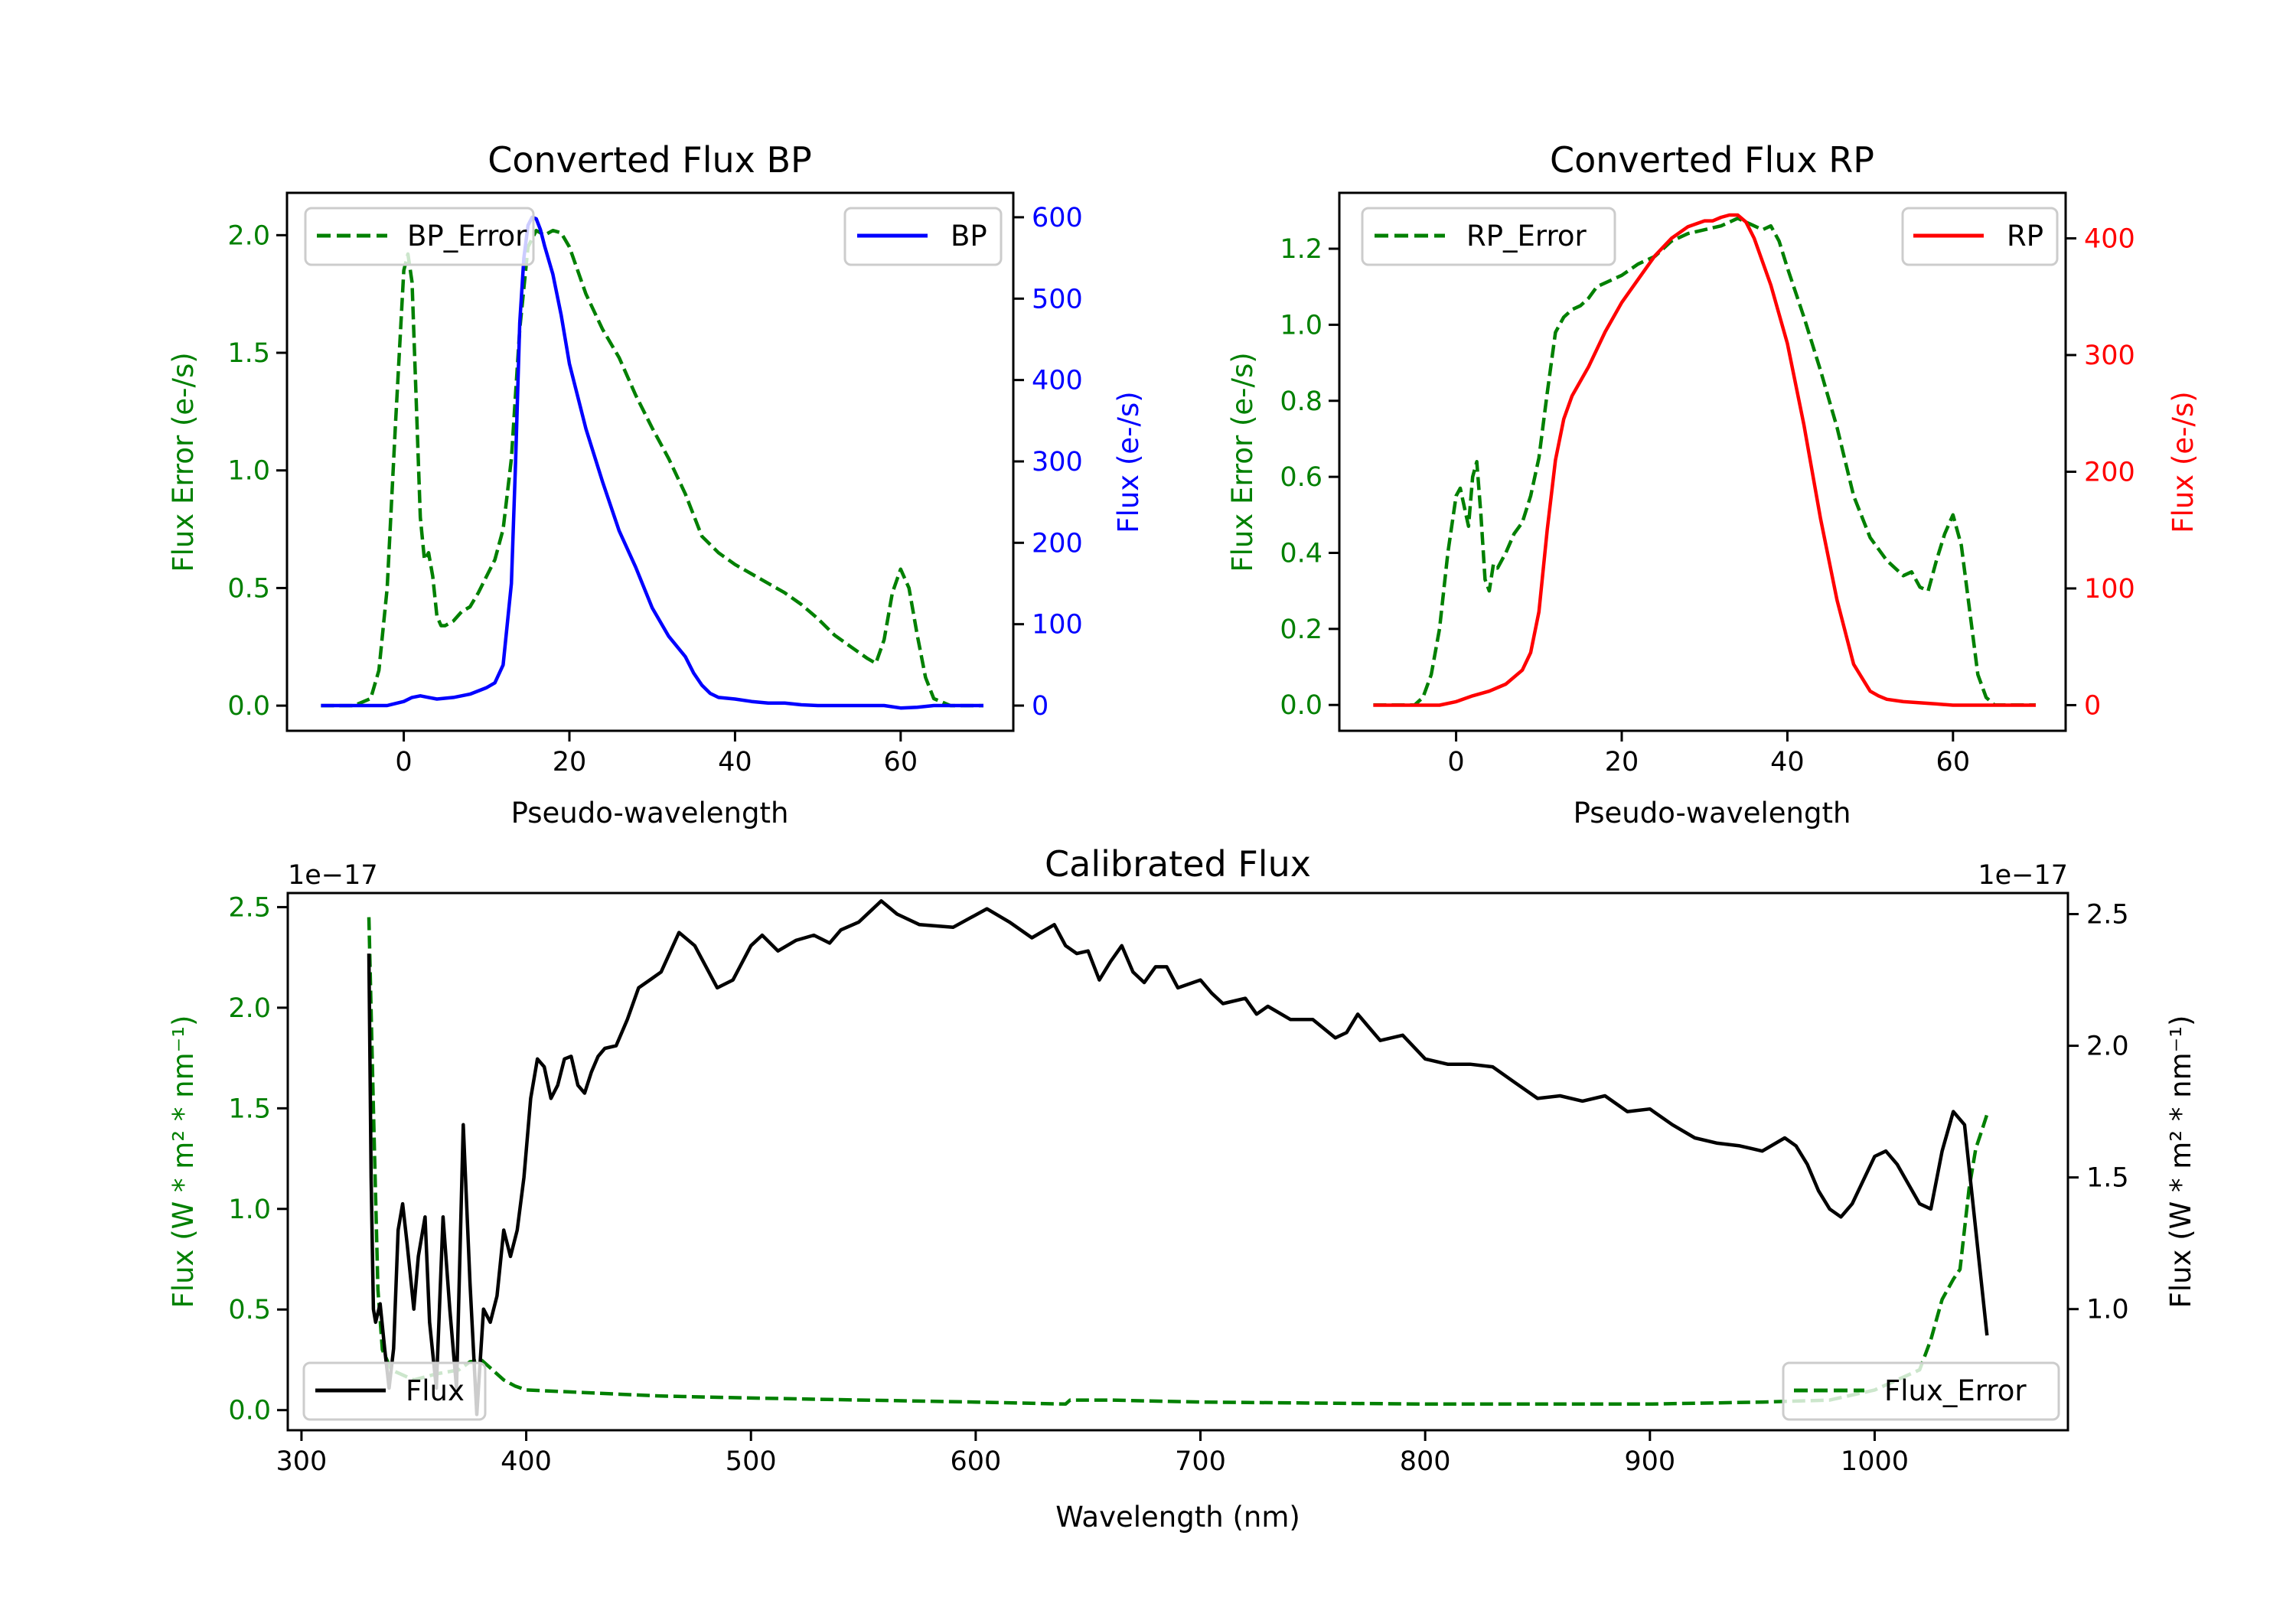 Image resolution: width=2296 pixels, height=1607 pixels. Describe the element at coordinates (2183, 462) in the screenshot. I see `rp-ylabel-right: Flux (e-/s)` at that location.